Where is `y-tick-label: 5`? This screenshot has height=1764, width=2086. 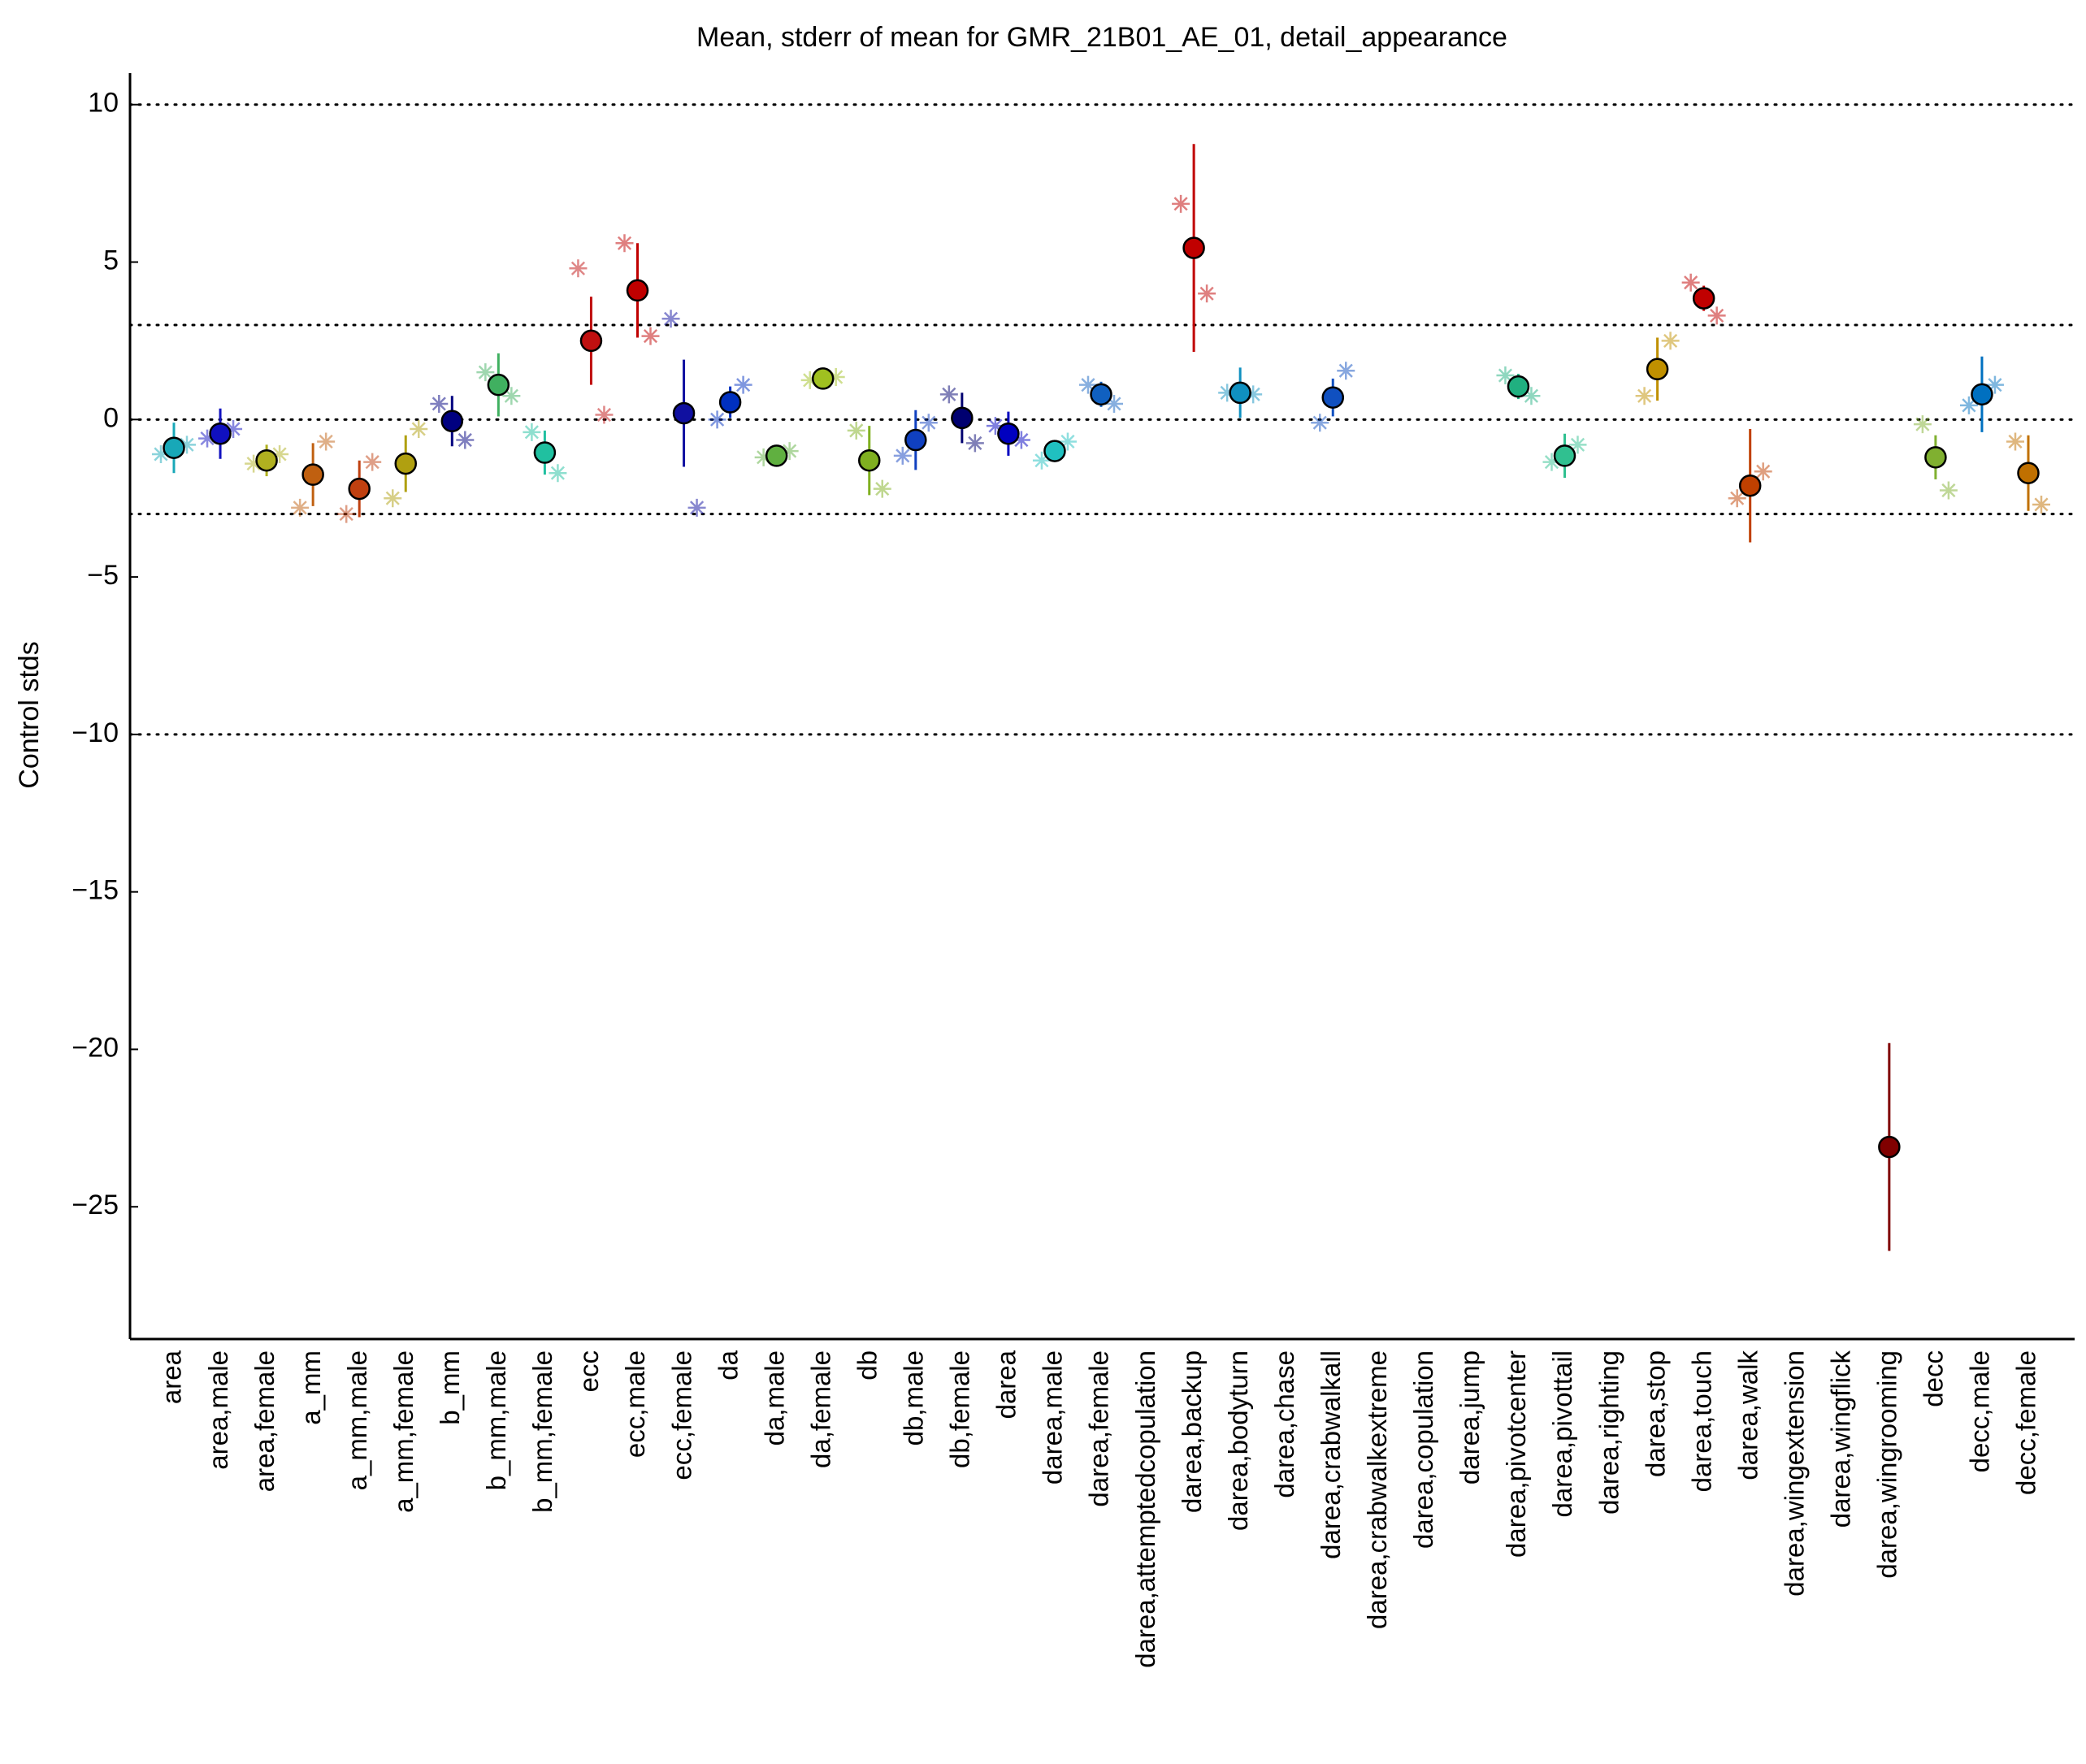
y-tick-label: 5 is located at coordinates (111, 260).